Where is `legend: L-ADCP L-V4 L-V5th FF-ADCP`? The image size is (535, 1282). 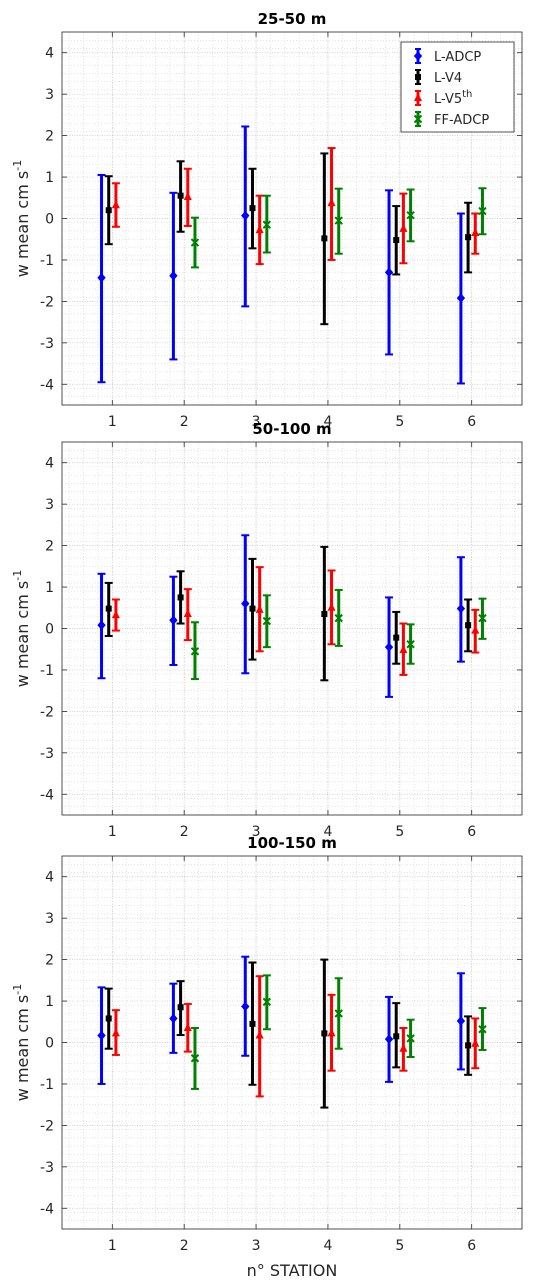
legend: L-ADCP L-V4 L-V5th FF-ADCP is located at coordinates (457, 87).